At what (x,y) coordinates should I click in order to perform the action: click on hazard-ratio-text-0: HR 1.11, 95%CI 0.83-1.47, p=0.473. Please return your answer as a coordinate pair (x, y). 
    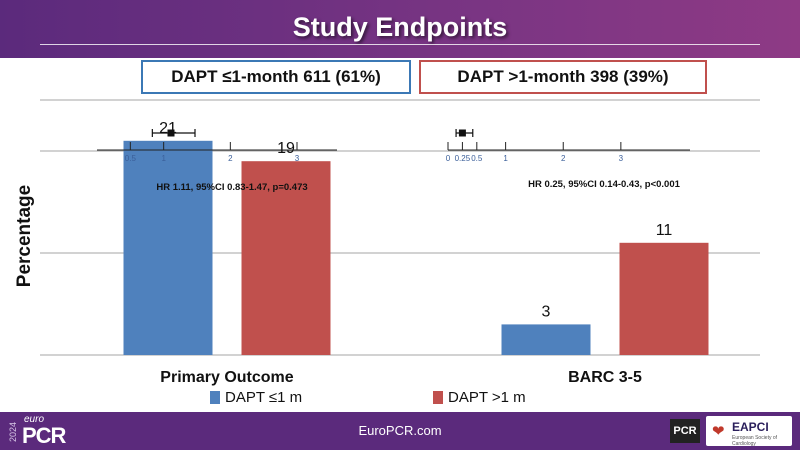
    Looking at the image, I should click on (231, 187).